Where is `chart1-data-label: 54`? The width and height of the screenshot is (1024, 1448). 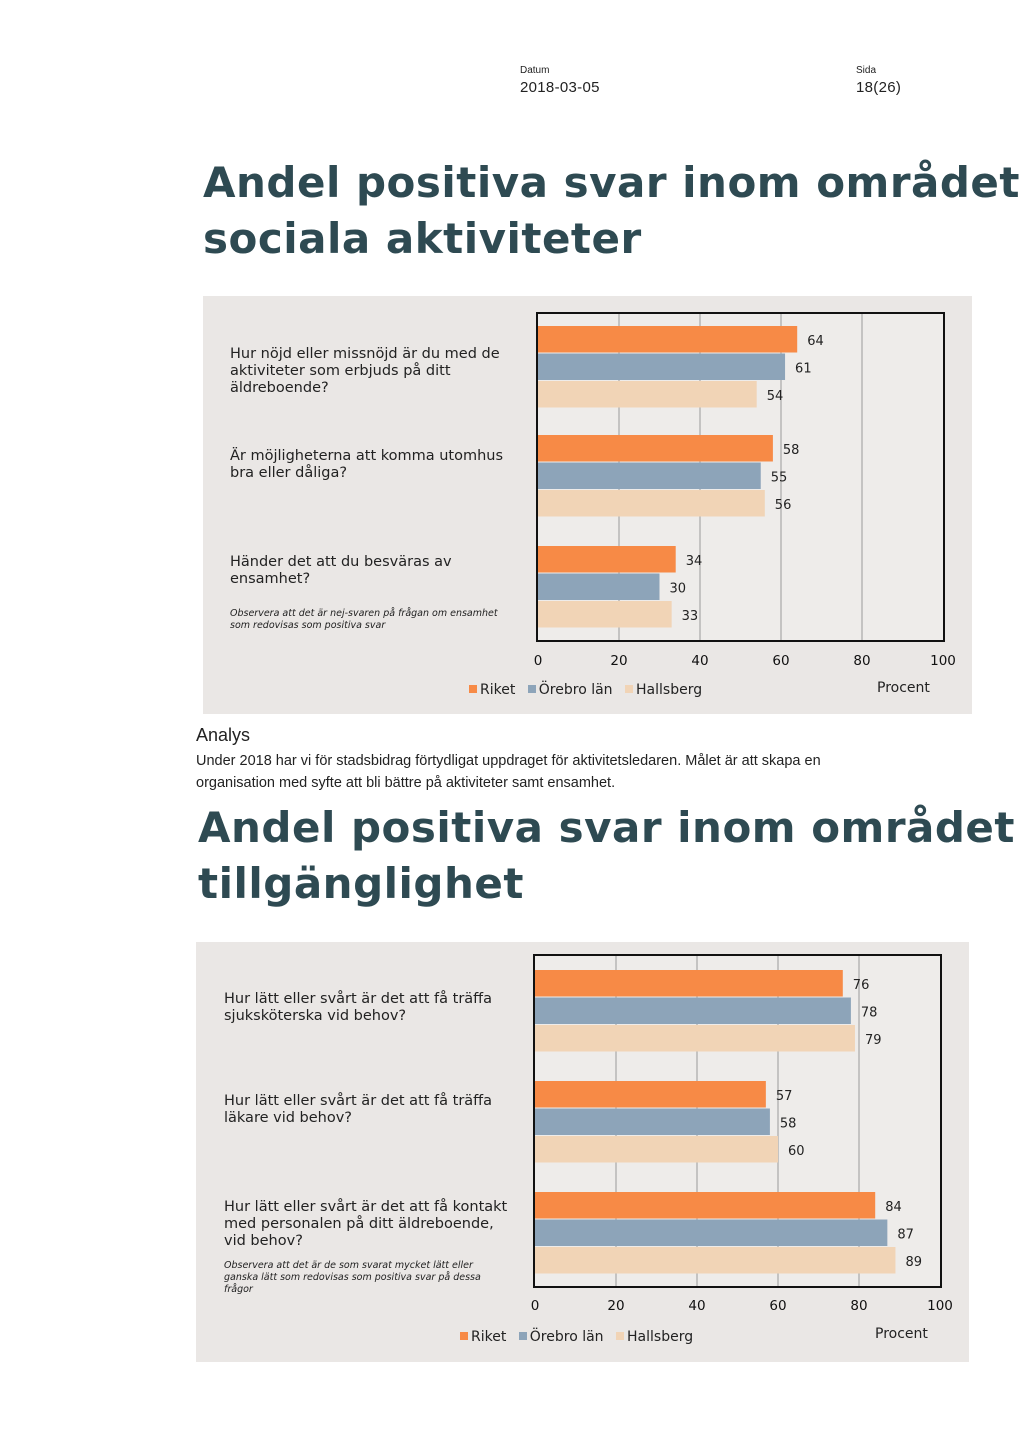 chart1-data-label: 54 is located at coordinates (775, 396).